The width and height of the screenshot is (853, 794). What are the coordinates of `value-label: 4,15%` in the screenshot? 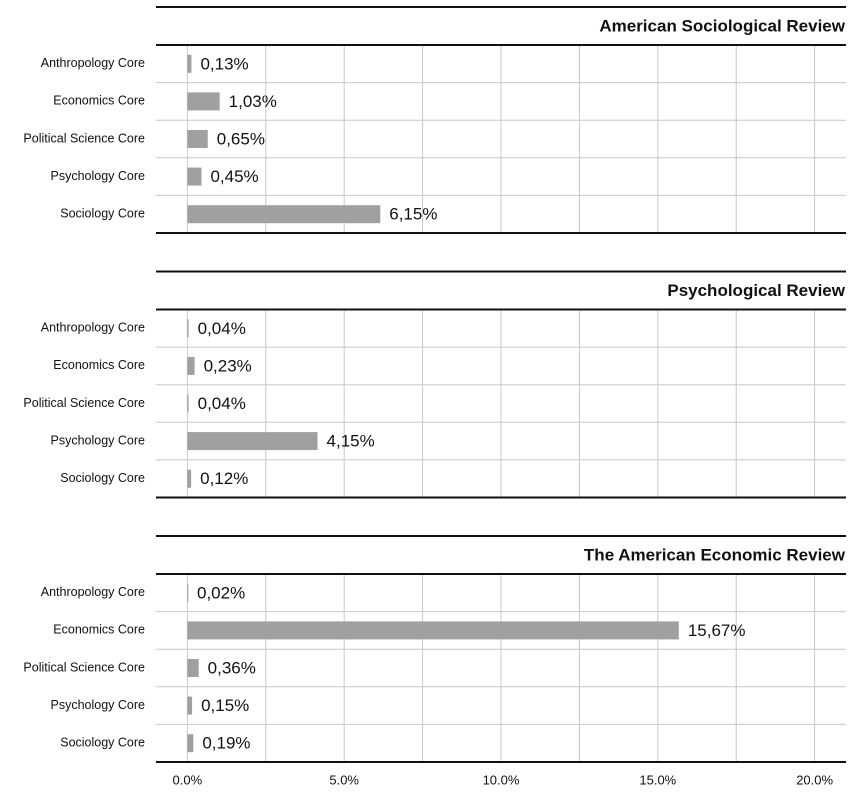 It's located at (351, 441).